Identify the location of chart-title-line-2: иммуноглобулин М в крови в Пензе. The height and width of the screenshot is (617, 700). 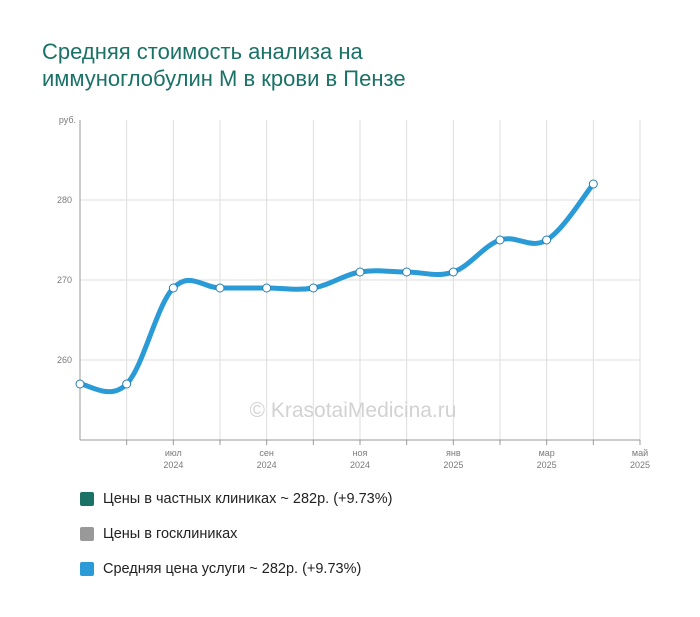
(224, 78).